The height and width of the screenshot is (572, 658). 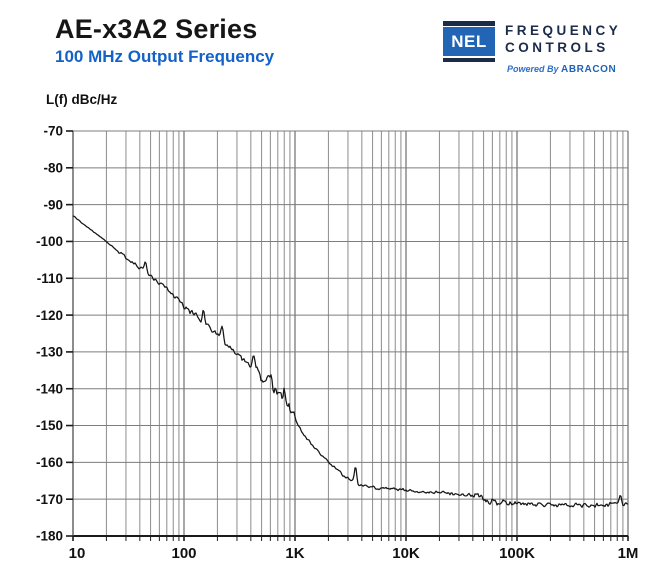 I want to click on page-subtitle: 100 MHz Output Frequency, so click(x=165, y=56).